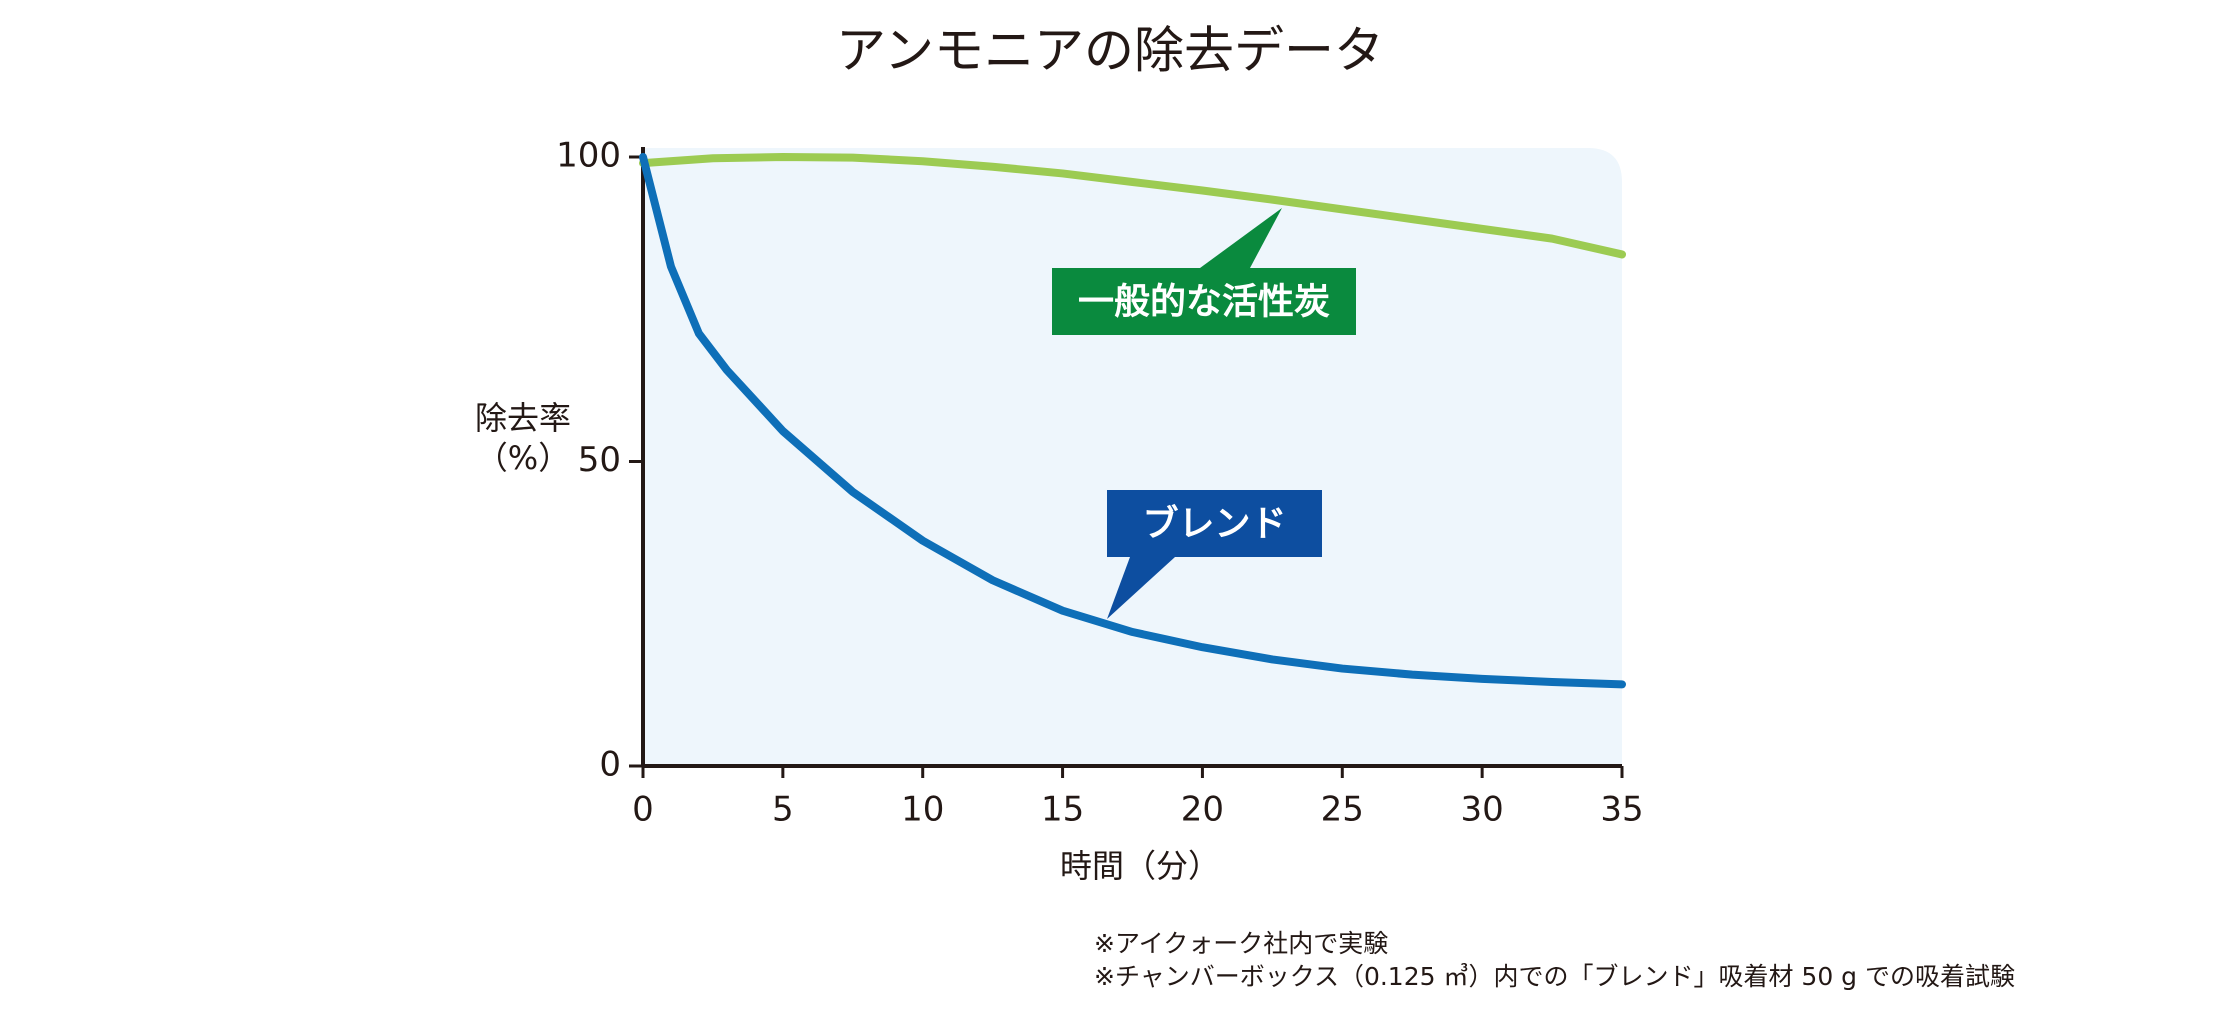 The width and height of the screenshot is (2234, 1020). I want to click on chart-title: アンモニアの除去データ, so click(1110, 51).